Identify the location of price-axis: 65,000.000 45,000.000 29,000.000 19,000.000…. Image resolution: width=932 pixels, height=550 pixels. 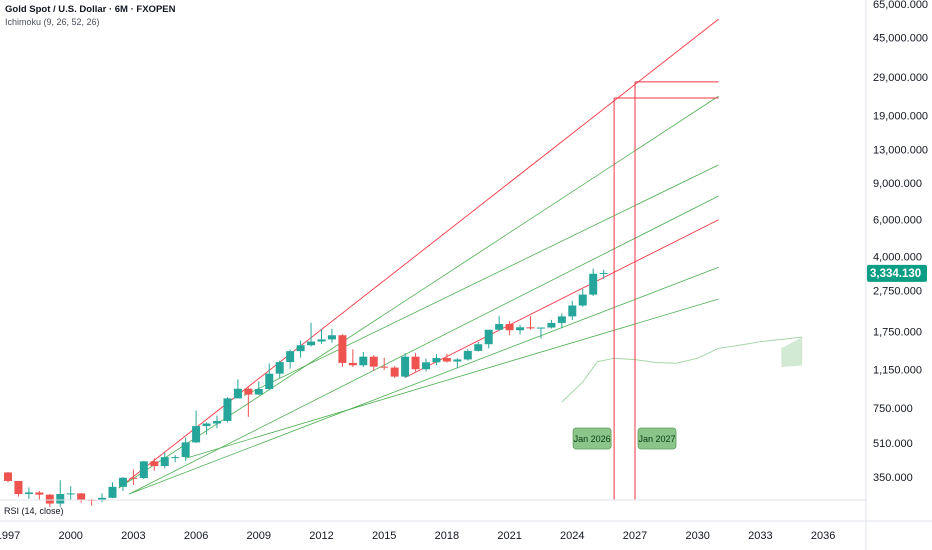
(900, 242).